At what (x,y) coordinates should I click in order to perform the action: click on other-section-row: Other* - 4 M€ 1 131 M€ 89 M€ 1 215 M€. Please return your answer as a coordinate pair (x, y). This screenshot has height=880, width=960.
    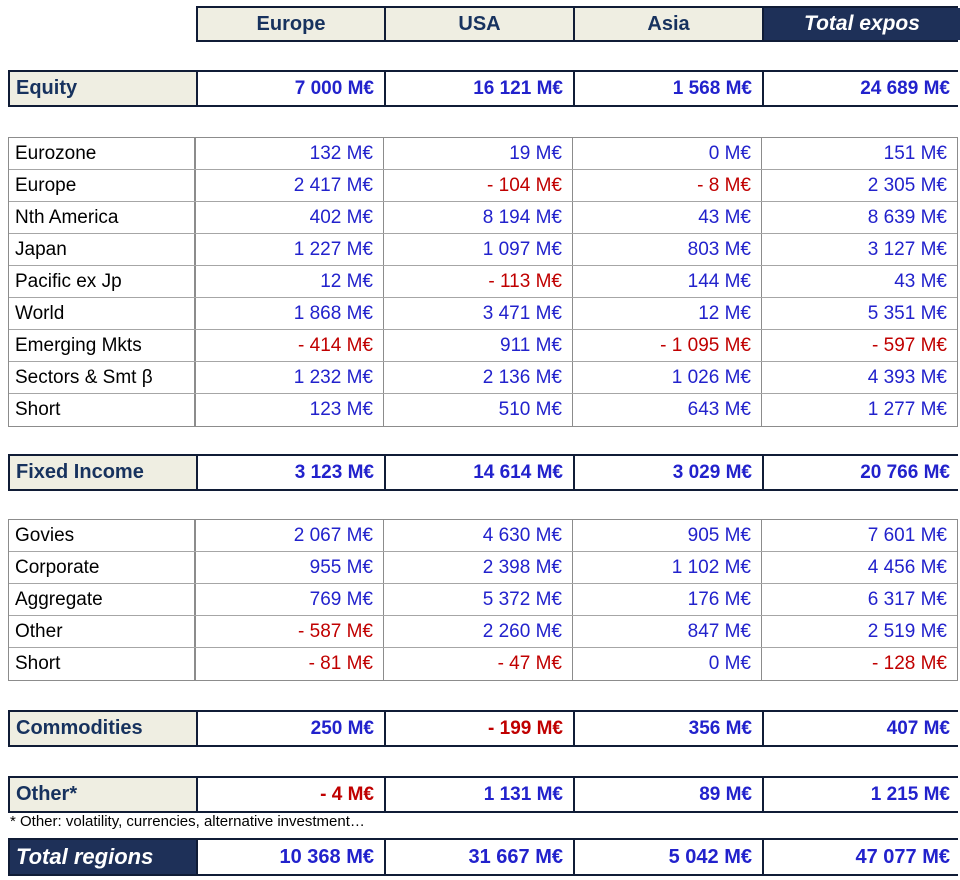
    Looking at the image, I should click on (484, 794).